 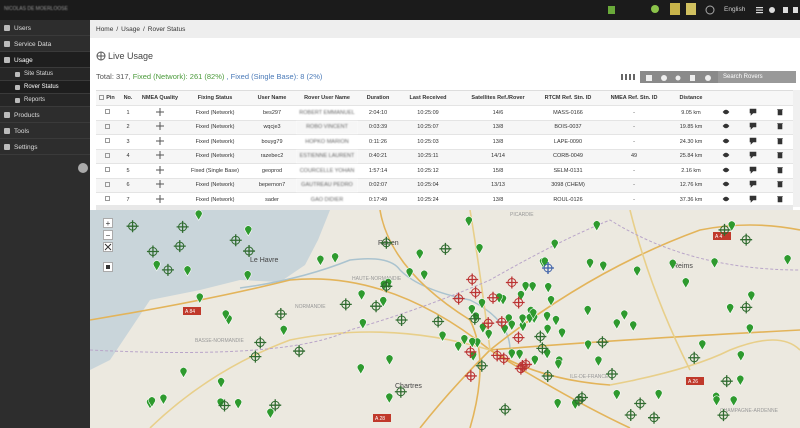 I want to click on menu-item: Service Data, so click(x=45, y=44).